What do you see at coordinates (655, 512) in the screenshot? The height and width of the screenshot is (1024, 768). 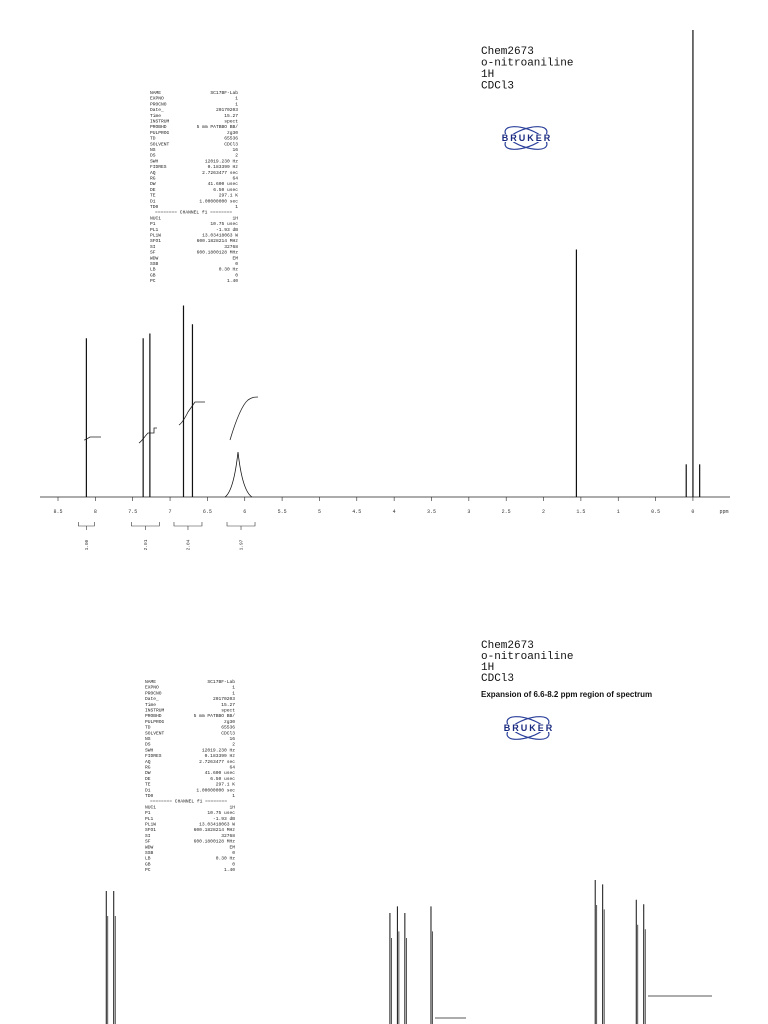 I see `x-tick-label: 0.5` at bounding box center [655, 512].